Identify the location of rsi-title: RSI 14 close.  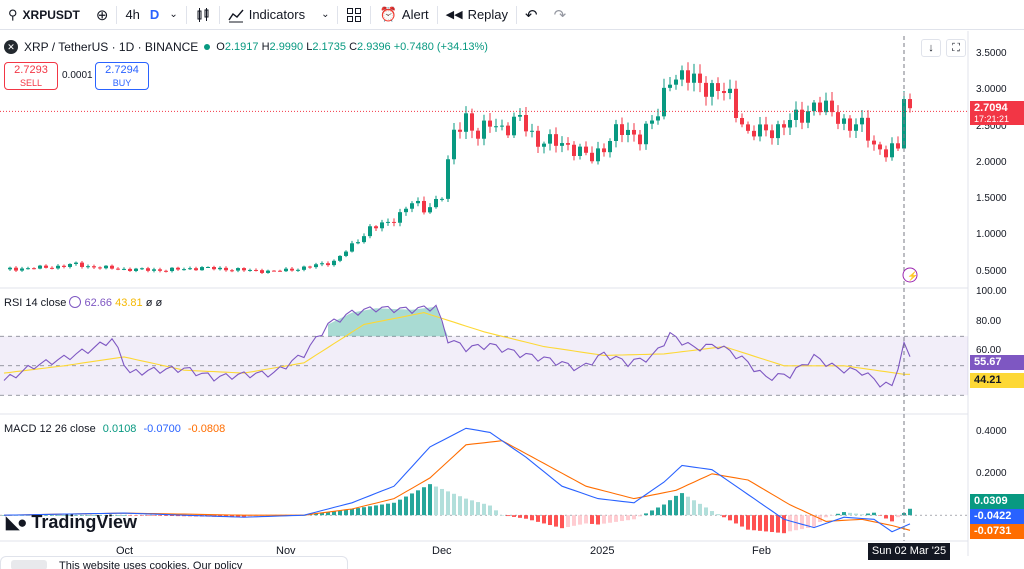
(35, 303).